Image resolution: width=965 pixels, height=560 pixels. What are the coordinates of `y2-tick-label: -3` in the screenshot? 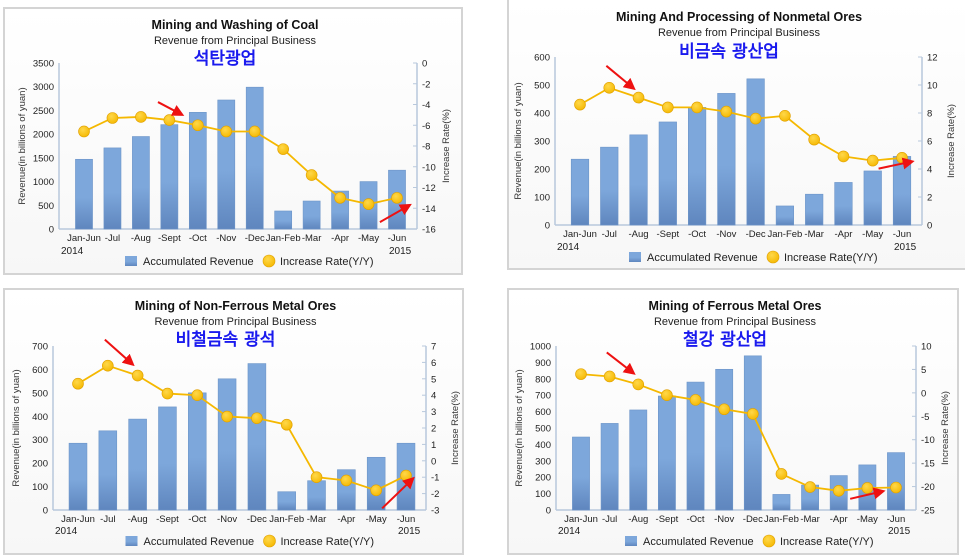 It's located at (435, 511).